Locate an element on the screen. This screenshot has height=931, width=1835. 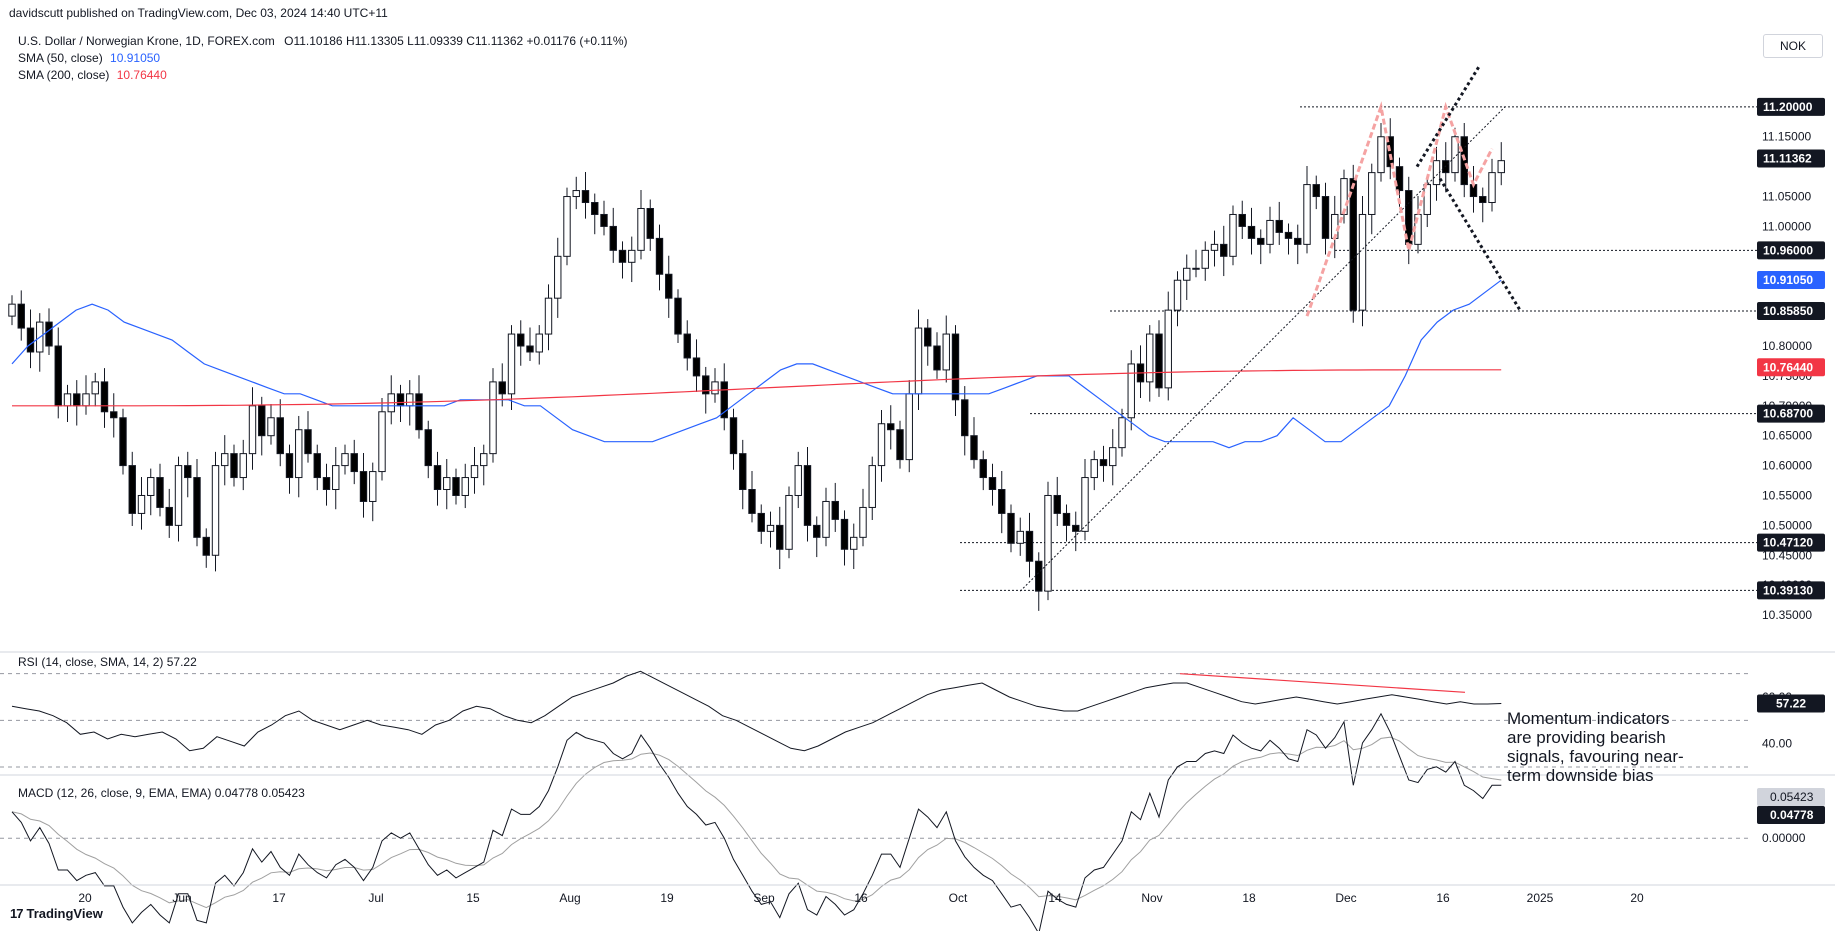
price-tick-label: 11.05000 is located at coordinates (1786, 197).